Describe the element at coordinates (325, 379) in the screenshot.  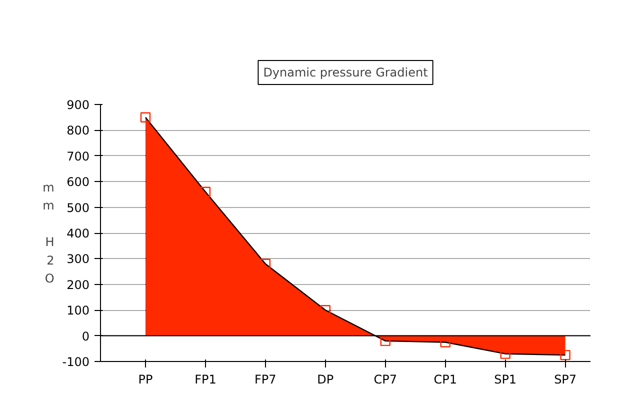
I see `x-tick-label: DP` at that location.